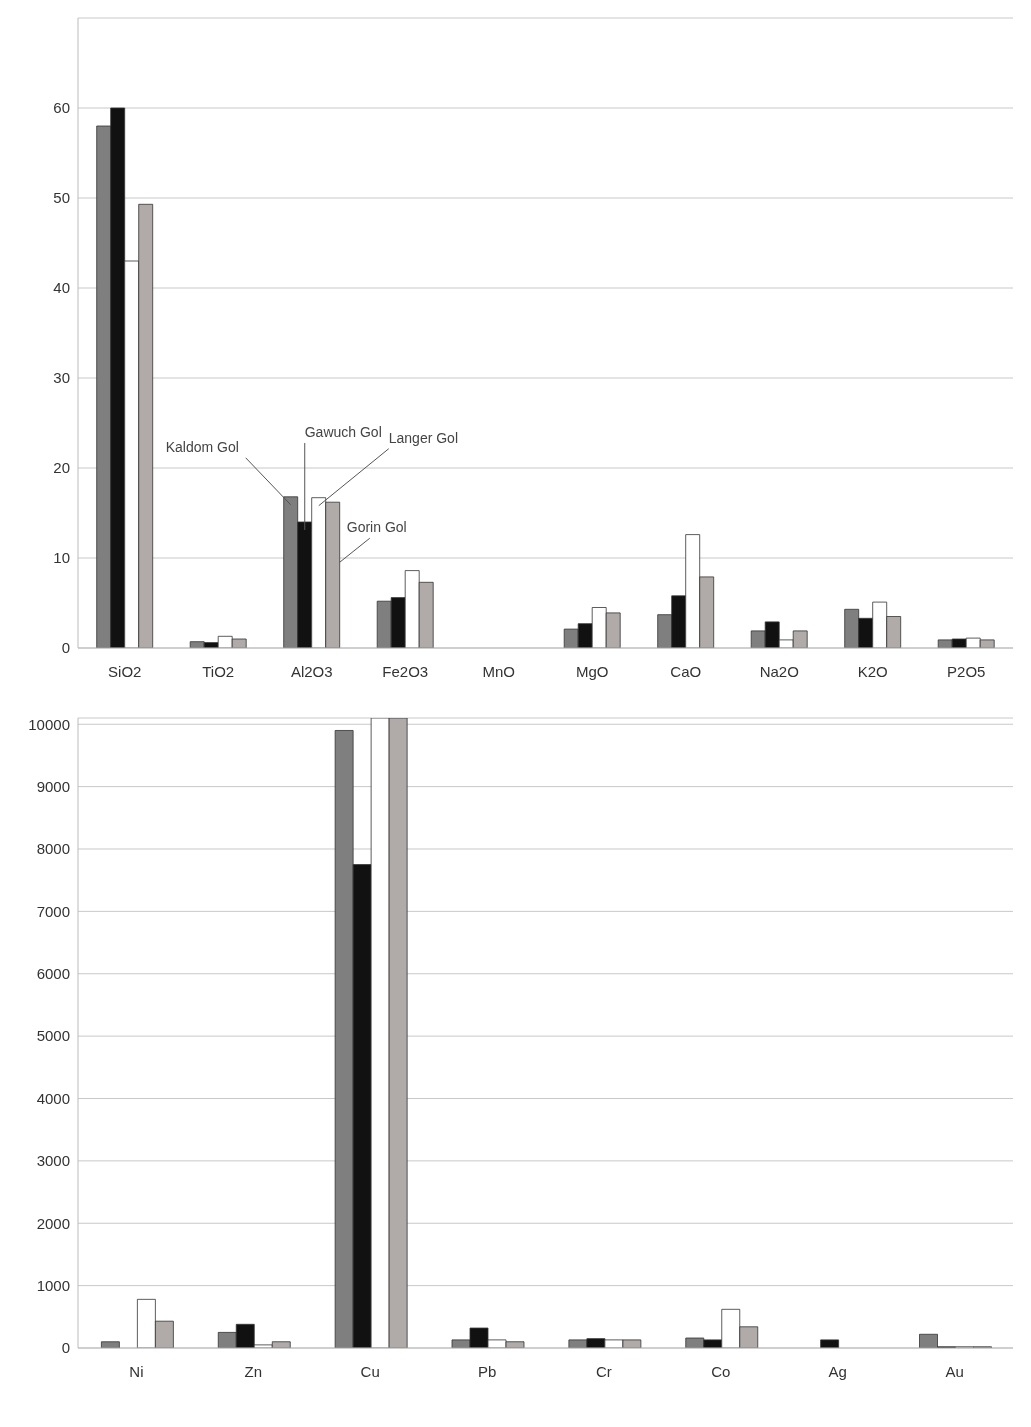  What do you see at coordinates (202, 446) in the screenshot?
I see `text: Kaldom Gol` at bounding box center [202, 446].